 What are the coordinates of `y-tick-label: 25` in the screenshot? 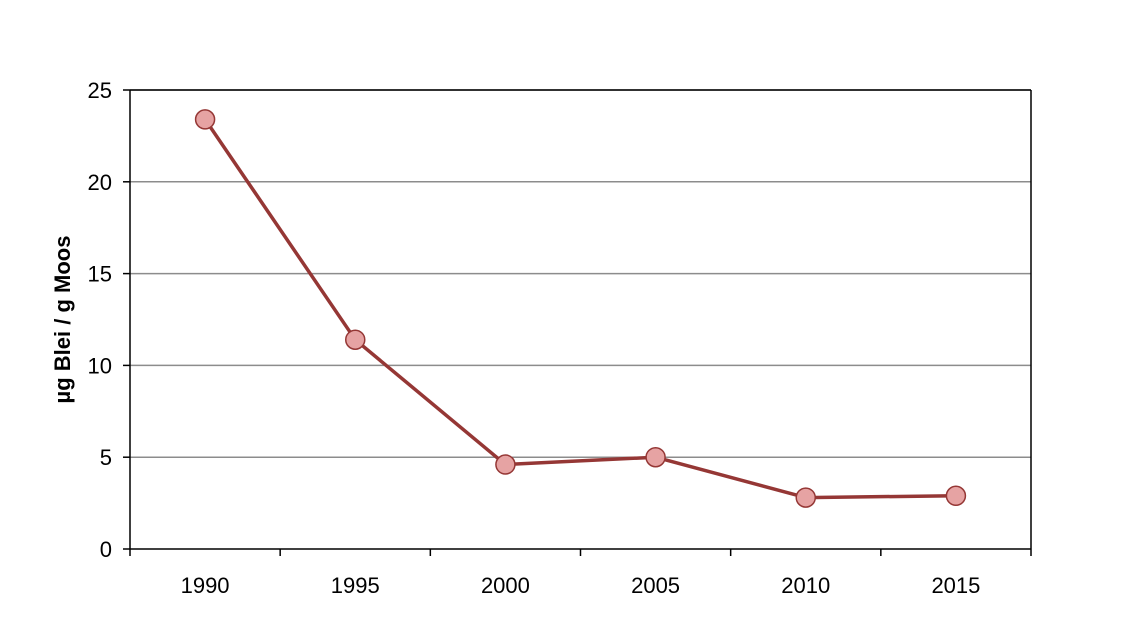 It's located at (100, 90).